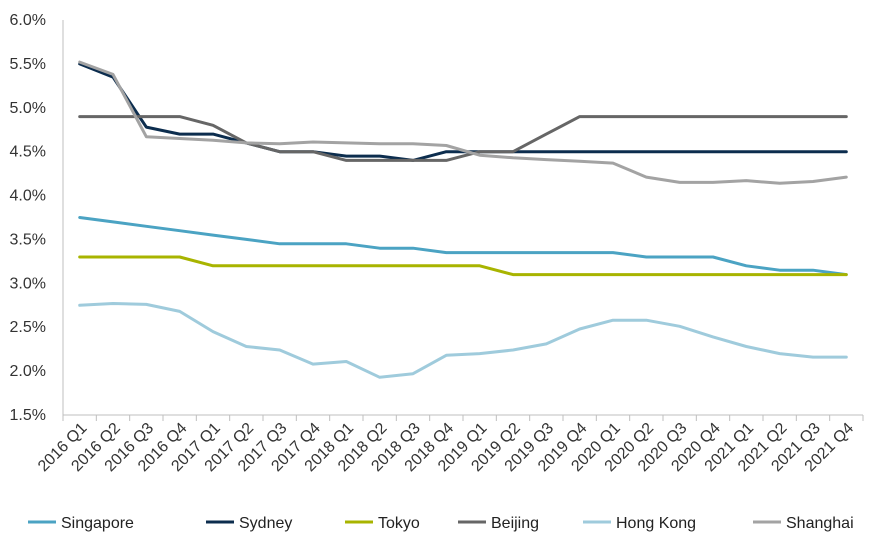 This screenshot has width=889, height=541. What do you see at coordinates (820, 523) in the screenshot?
I see `legend-label-shanghai: Shanghai` at bounding box center [820, 523].